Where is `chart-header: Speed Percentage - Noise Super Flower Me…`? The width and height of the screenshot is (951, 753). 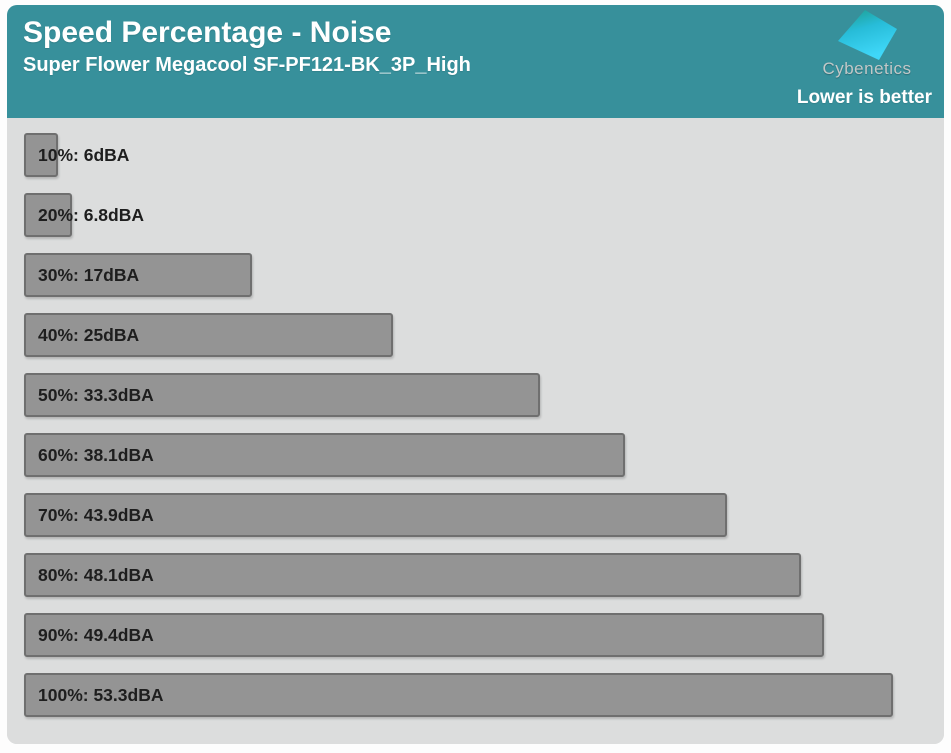
chart-header: Speed Percentage - Noise Super Flower Me… is located at coordinates (475, 61).